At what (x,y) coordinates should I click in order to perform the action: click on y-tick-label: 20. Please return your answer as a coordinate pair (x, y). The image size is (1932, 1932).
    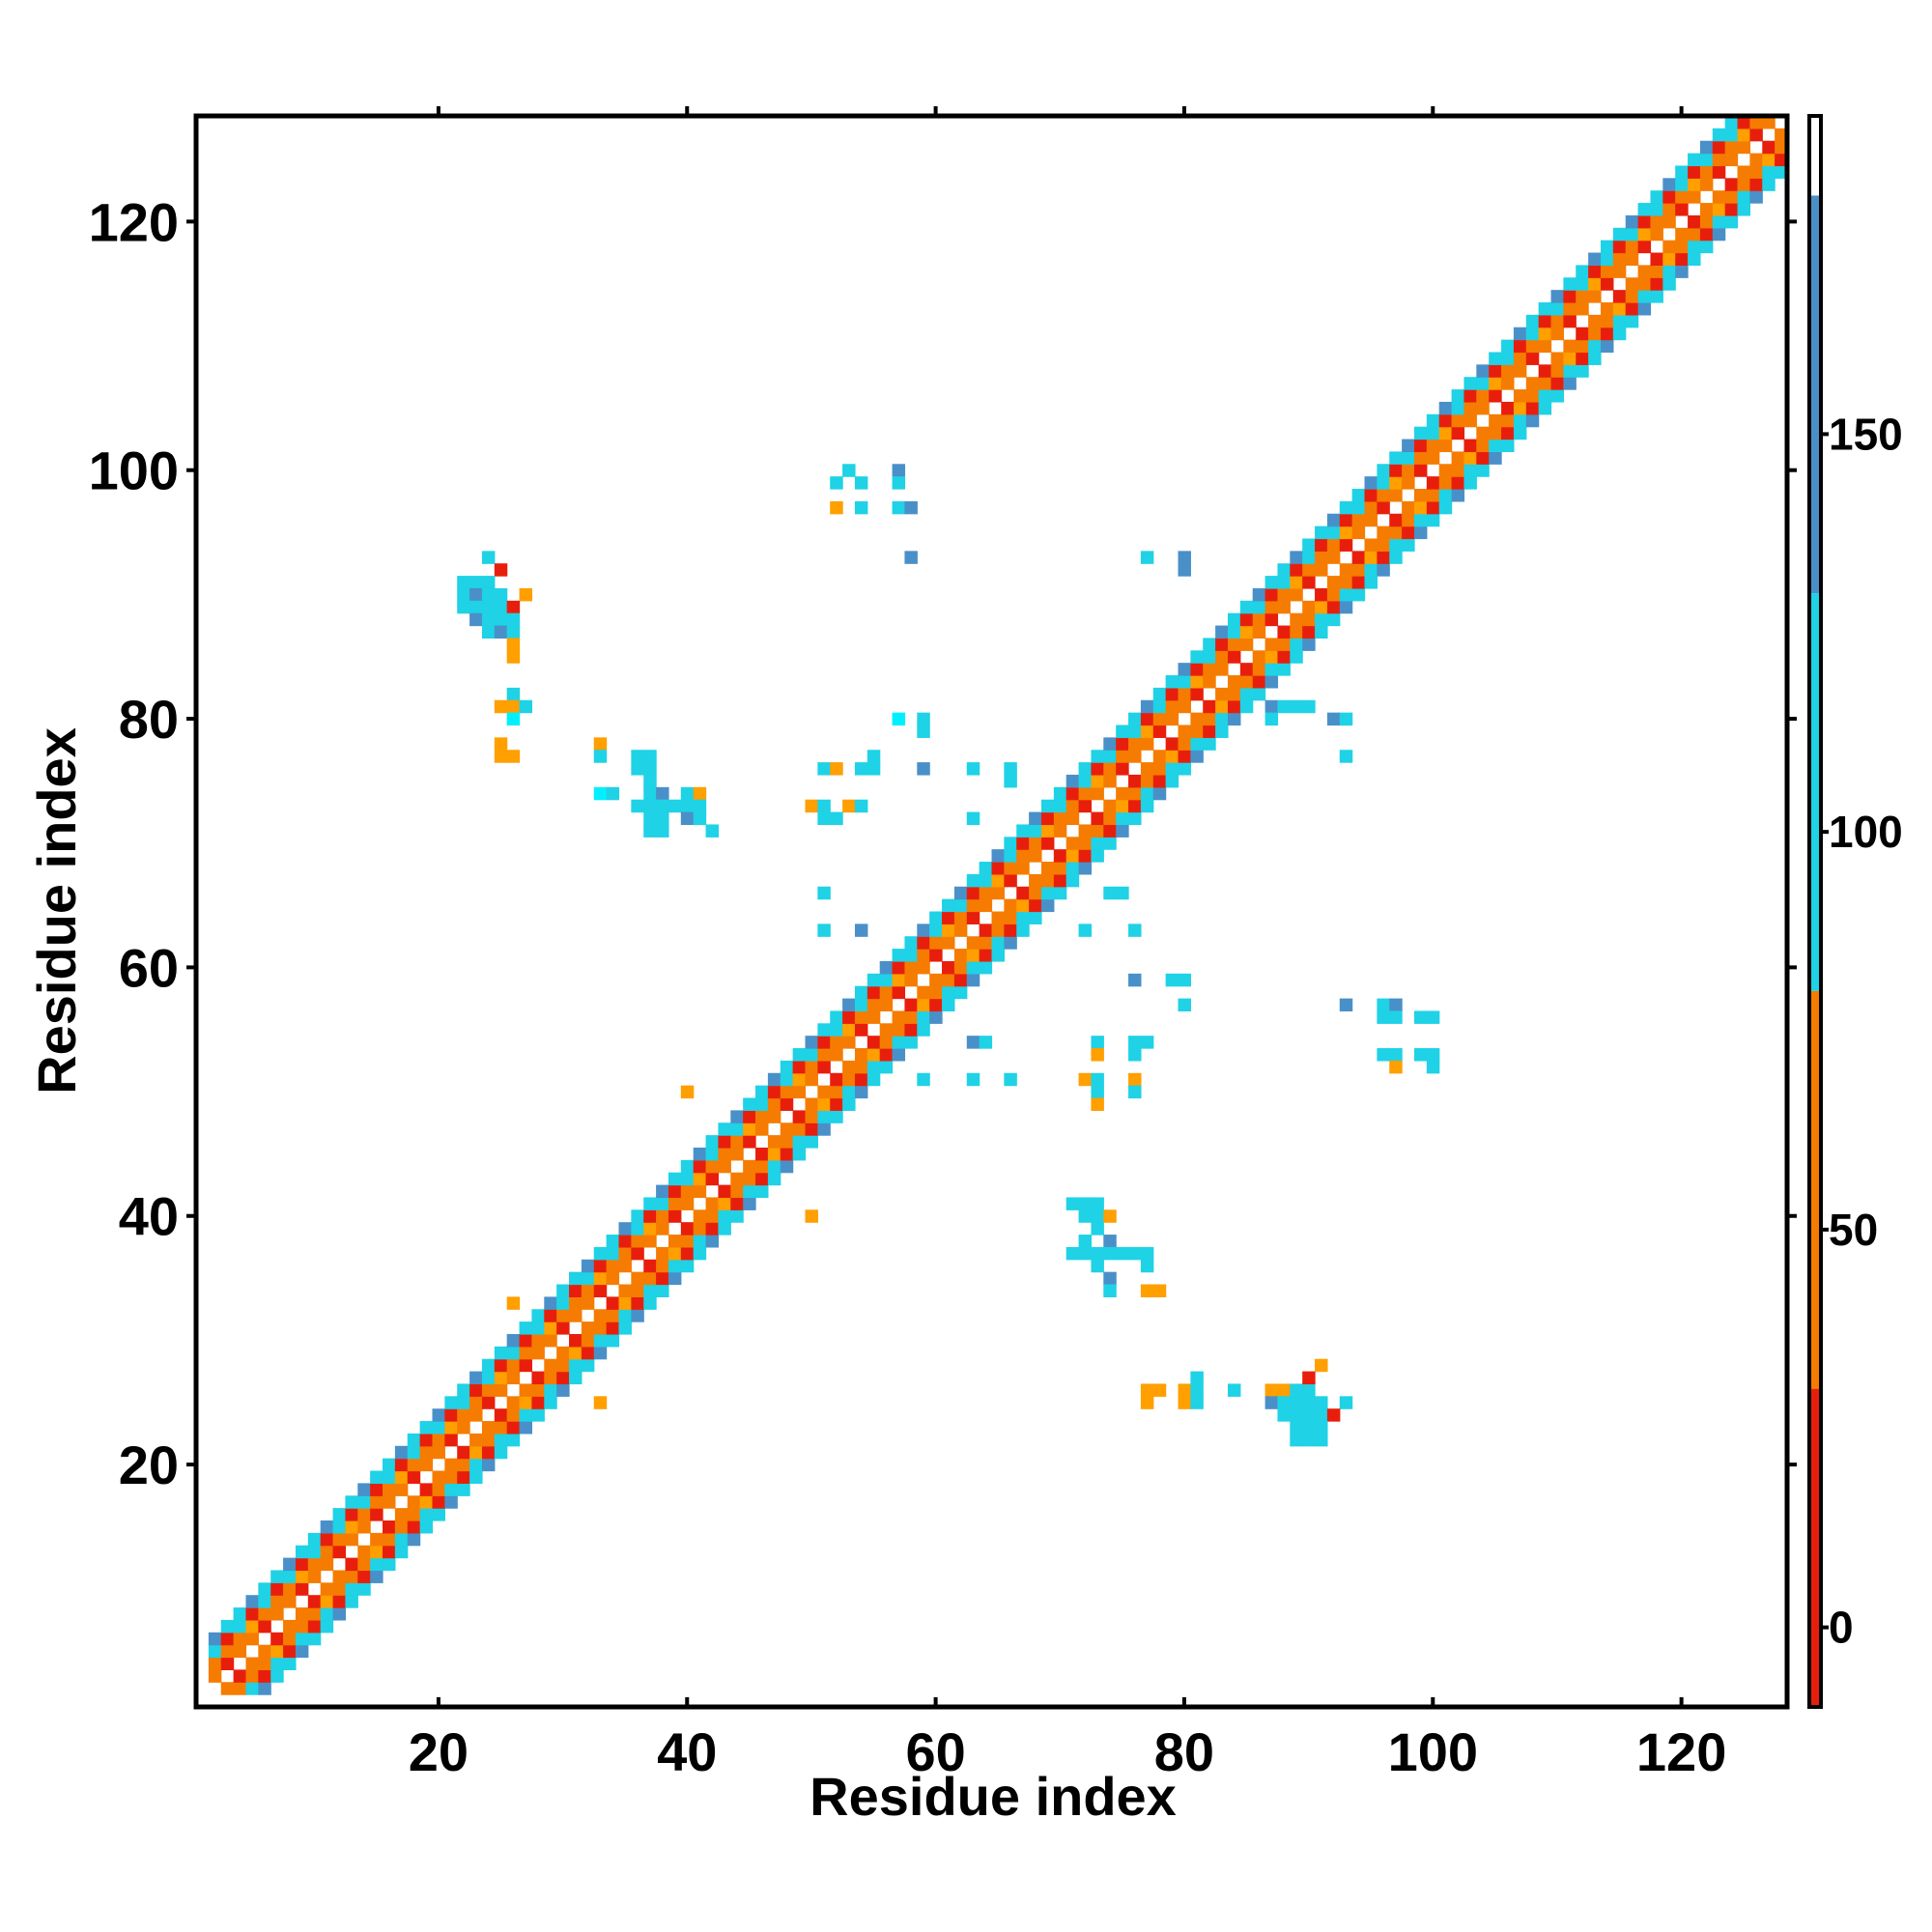
    Looking at the image, I should click on (149, 1465).